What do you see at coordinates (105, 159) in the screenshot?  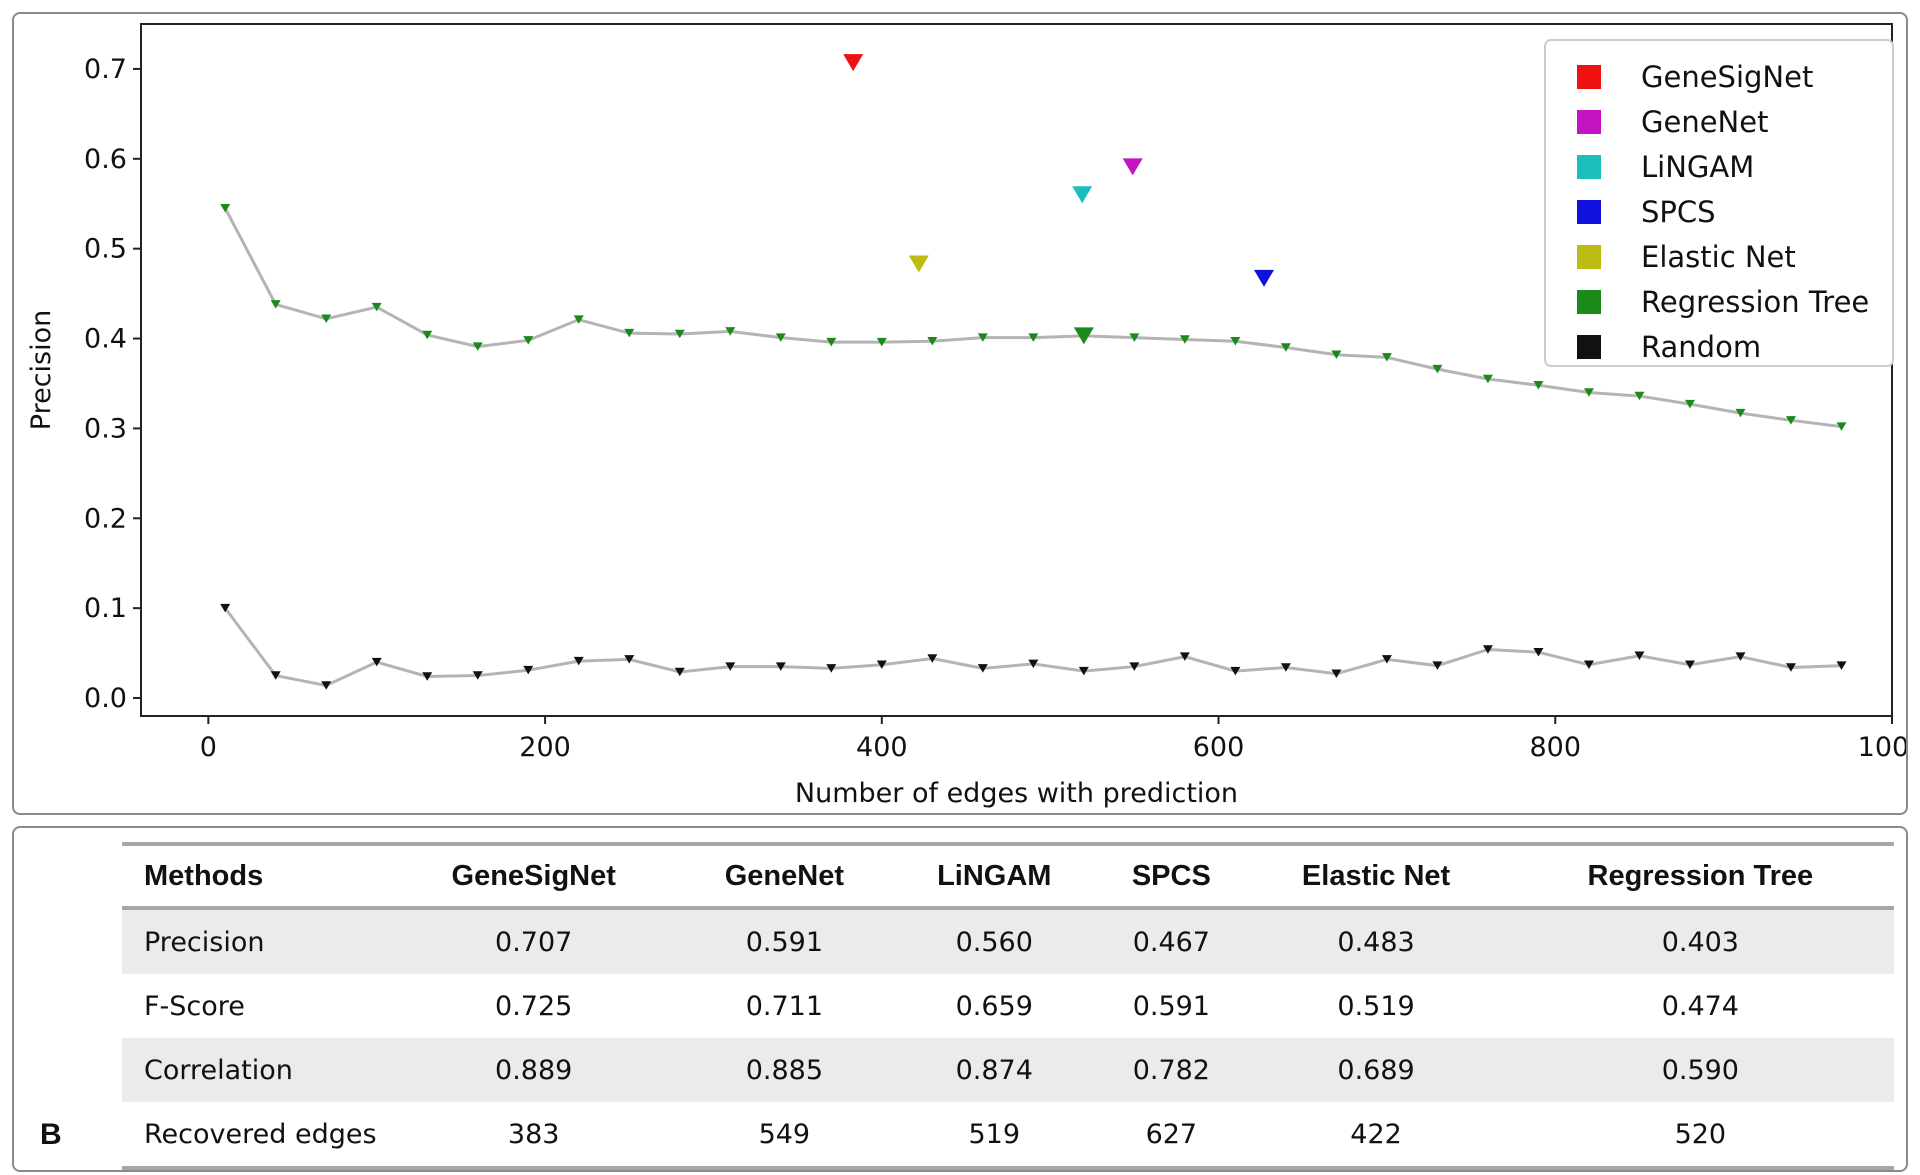 I see `y-tick-label: 0.6` at bounding box center [105, 159].